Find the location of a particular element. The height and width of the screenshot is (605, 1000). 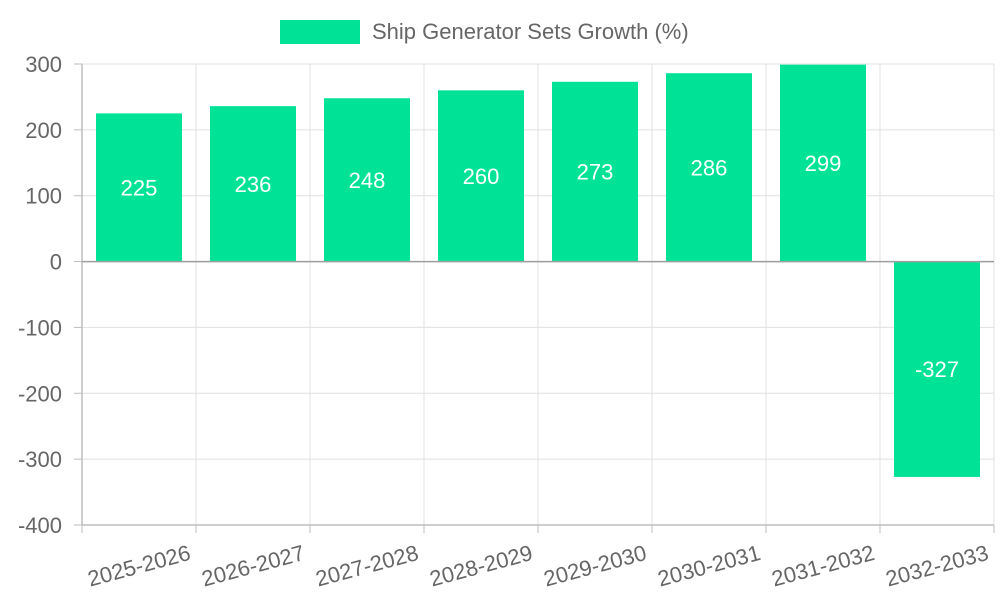

y-tick-label: 100 is located at coordinates (43, 196).